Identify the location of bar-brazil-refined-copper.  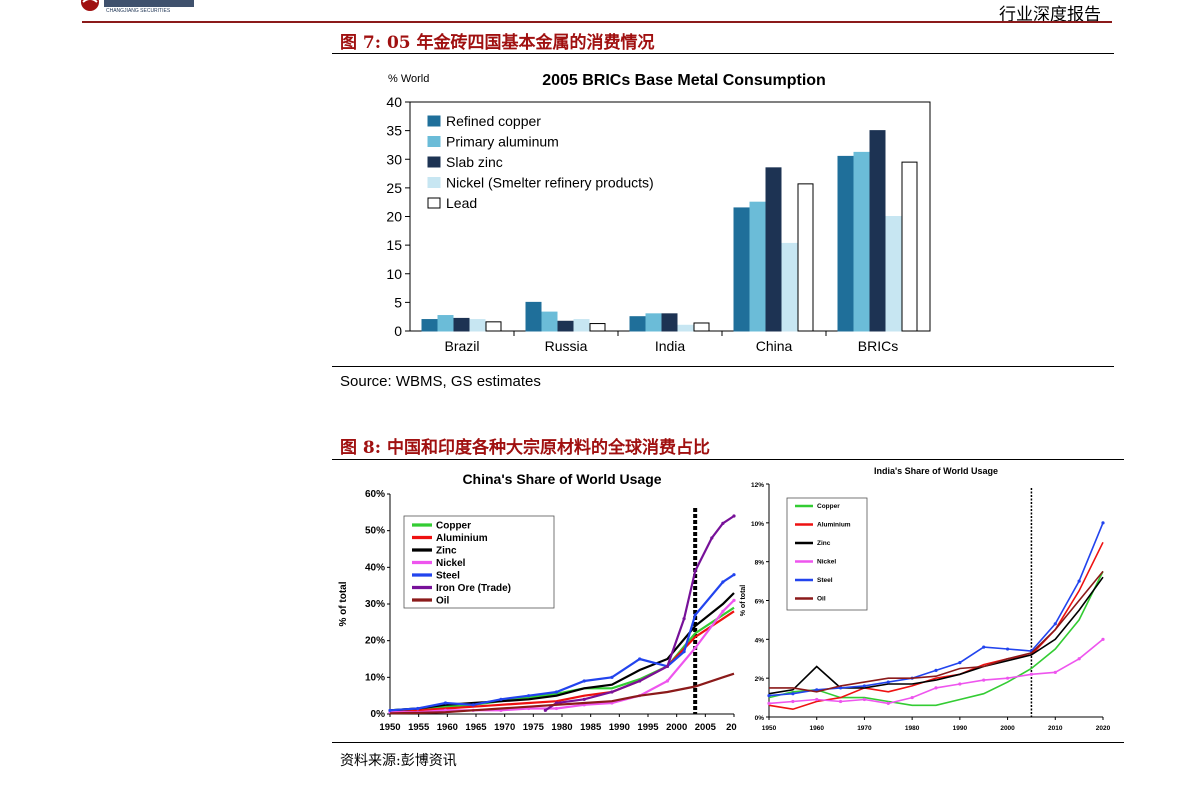
(429, 325).